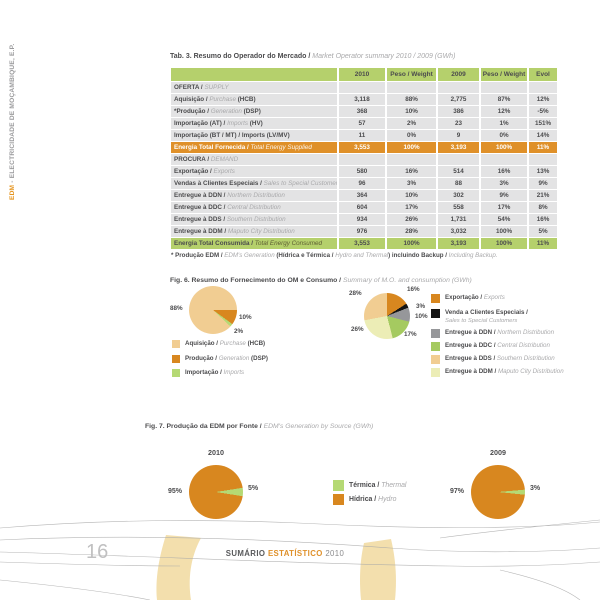 This screenshot has height=600, width=600. What do you see at coordinates (457, 491) in the screenshot?
I see `fig7-2009-label-97: 97%` at bounding box center [457, 491].